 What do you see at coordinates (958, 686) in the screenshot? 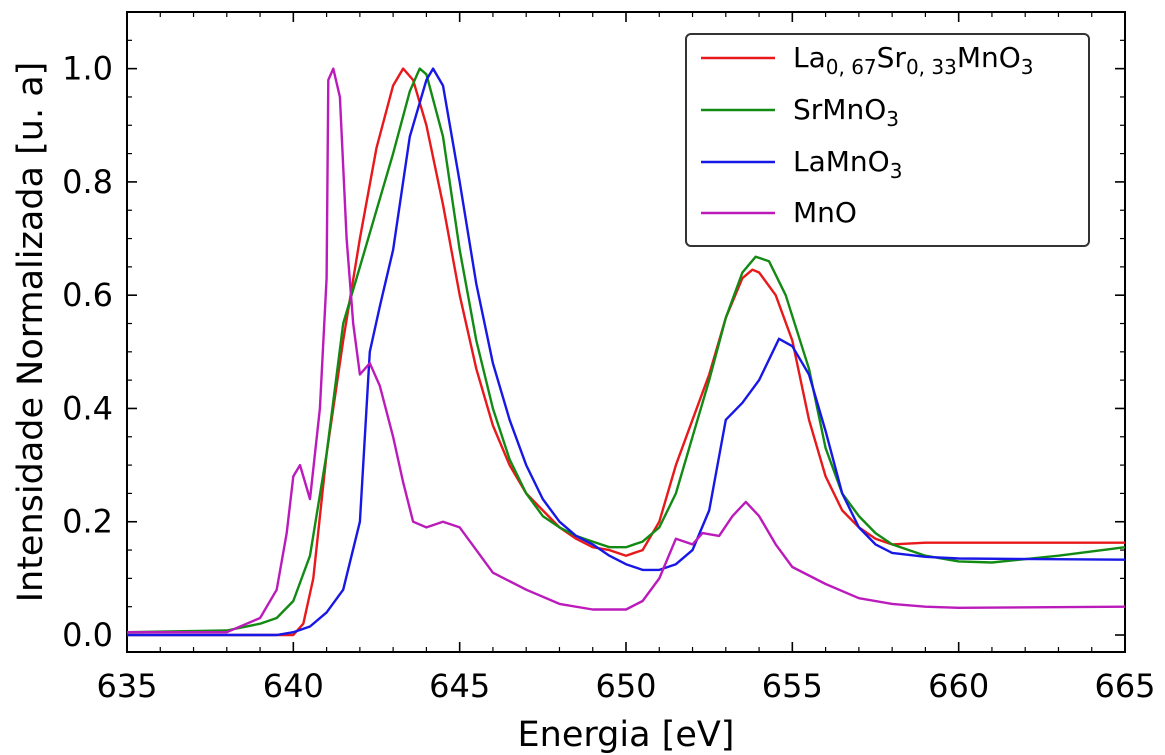
I see `x-tick-label: 660` at bounding box center [958, 686].